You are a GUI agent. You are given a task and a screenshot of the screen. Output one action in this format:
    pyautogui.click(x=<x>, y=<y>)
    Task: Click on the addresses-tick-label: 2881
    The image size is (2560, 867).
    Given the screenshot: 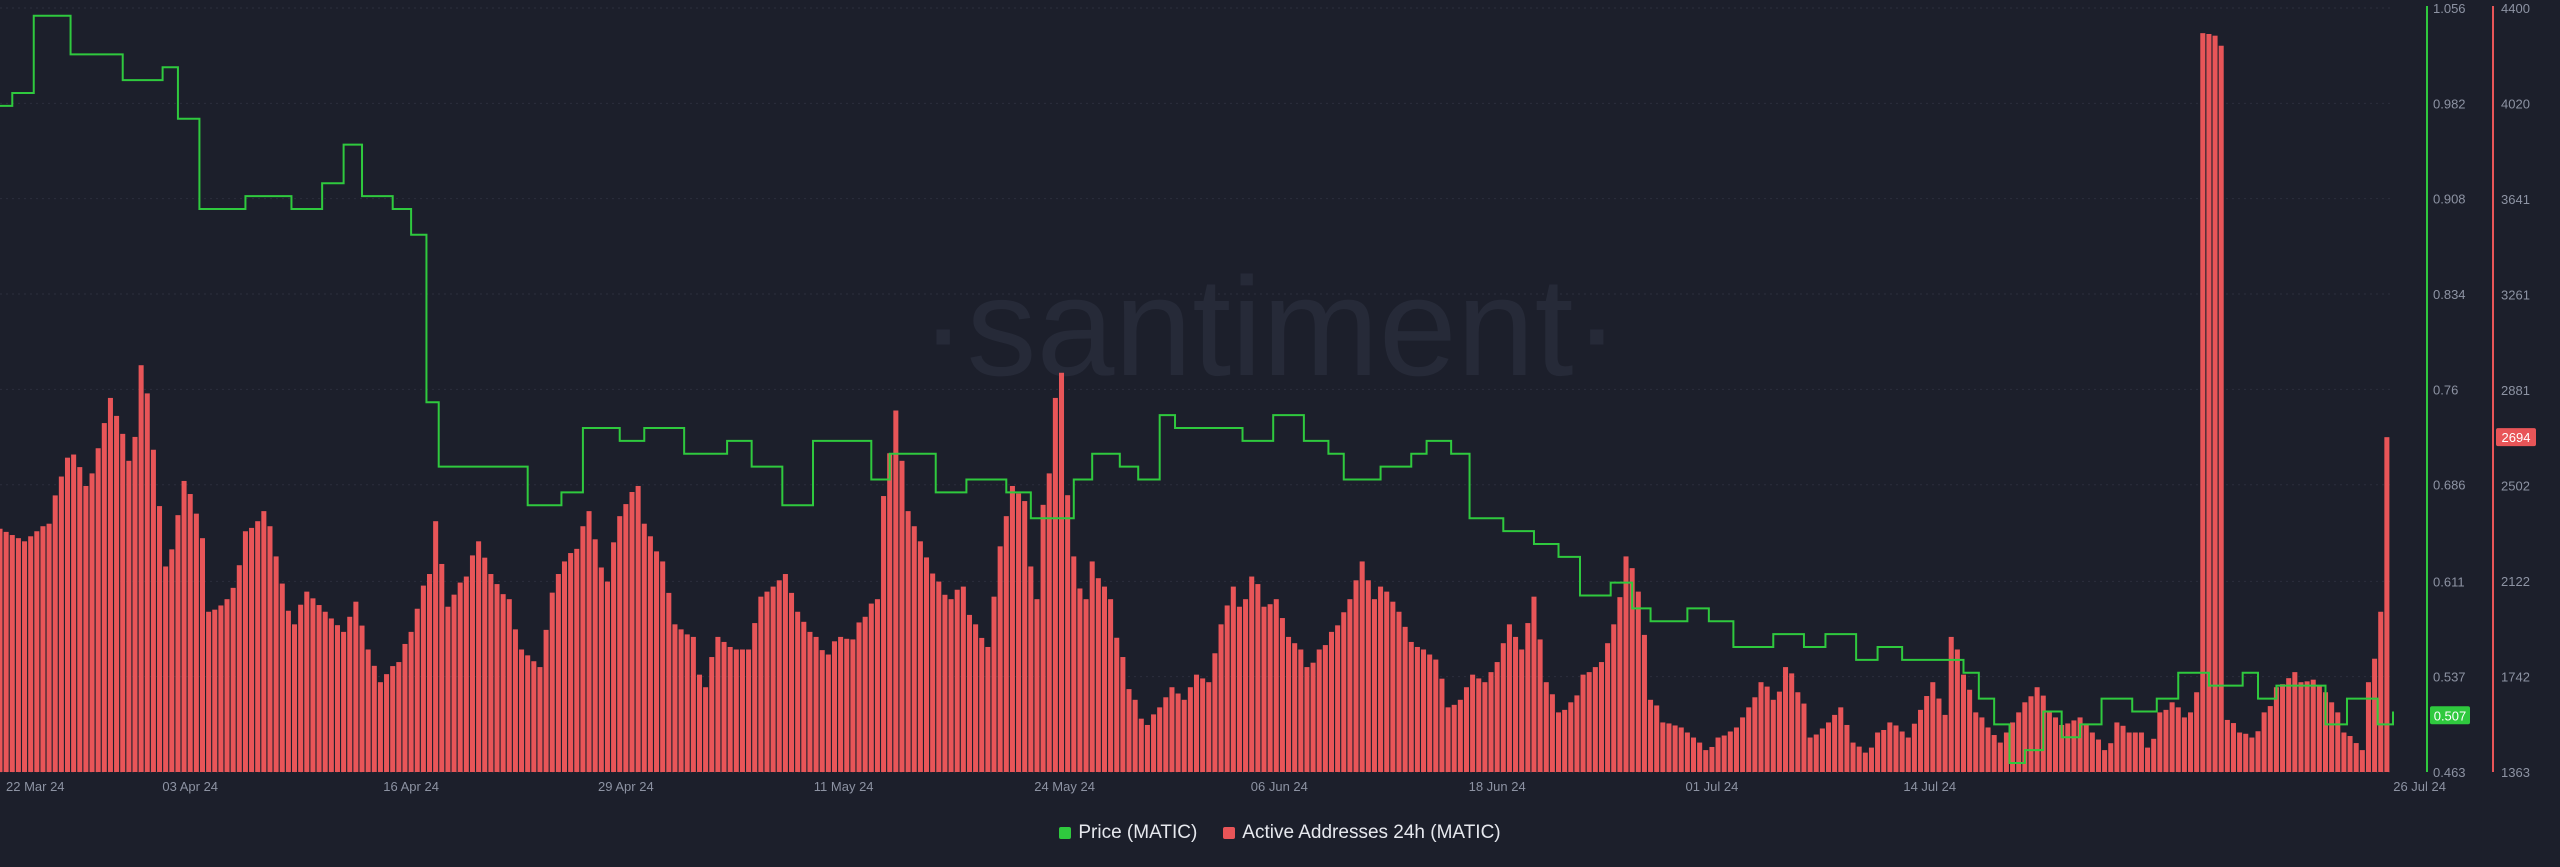 What is the action you would take?
    pyautogui.click(x=2515, y=390)
    